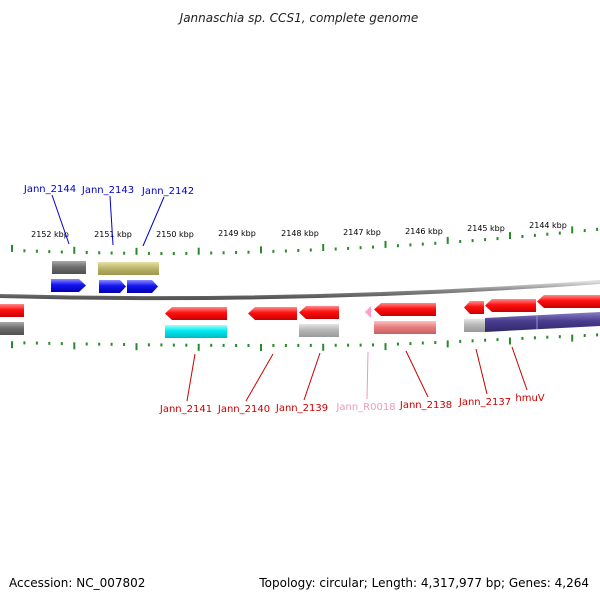 Image resolution: width=600 pixels, height=600 pixels. Describe the element at coordinates (362, 232) in the screenshot. I see `kbp-label: 2147 kbp` at that location.